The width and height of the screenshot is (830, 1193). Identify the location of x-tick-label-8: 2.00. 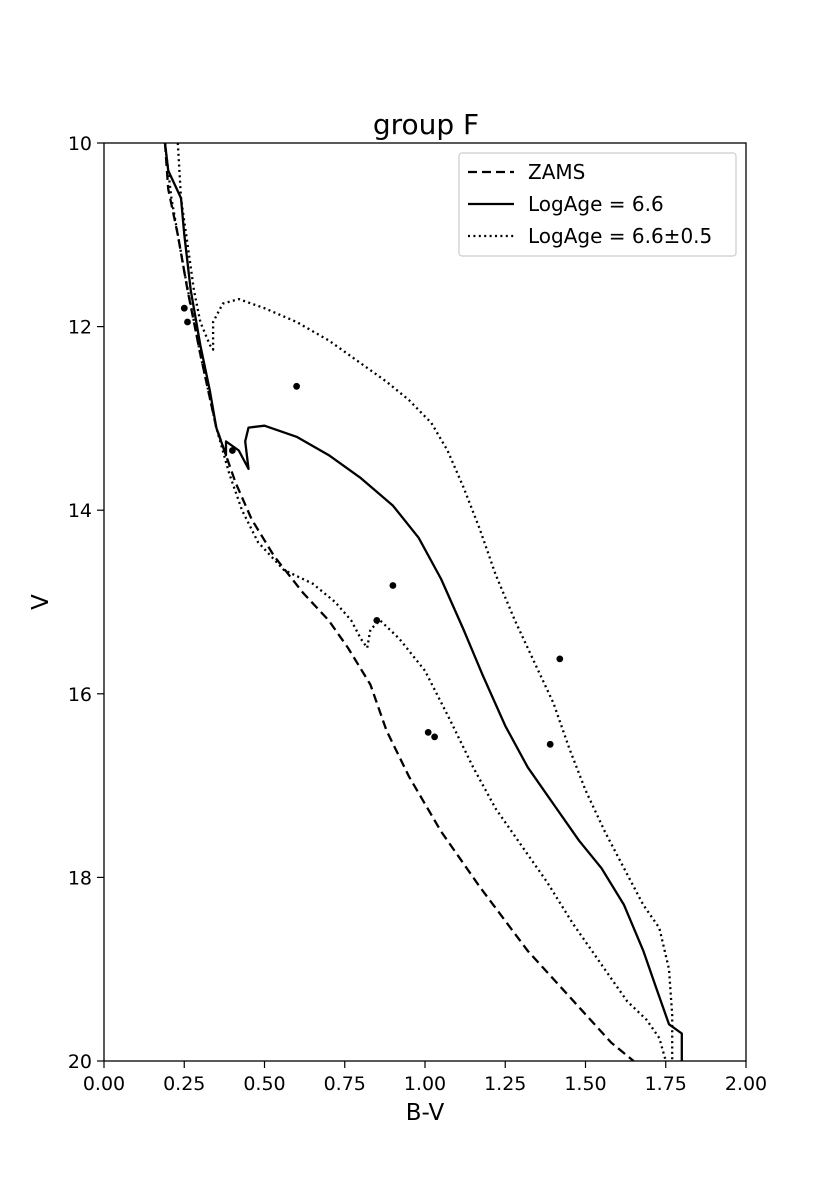
(746, 1084).